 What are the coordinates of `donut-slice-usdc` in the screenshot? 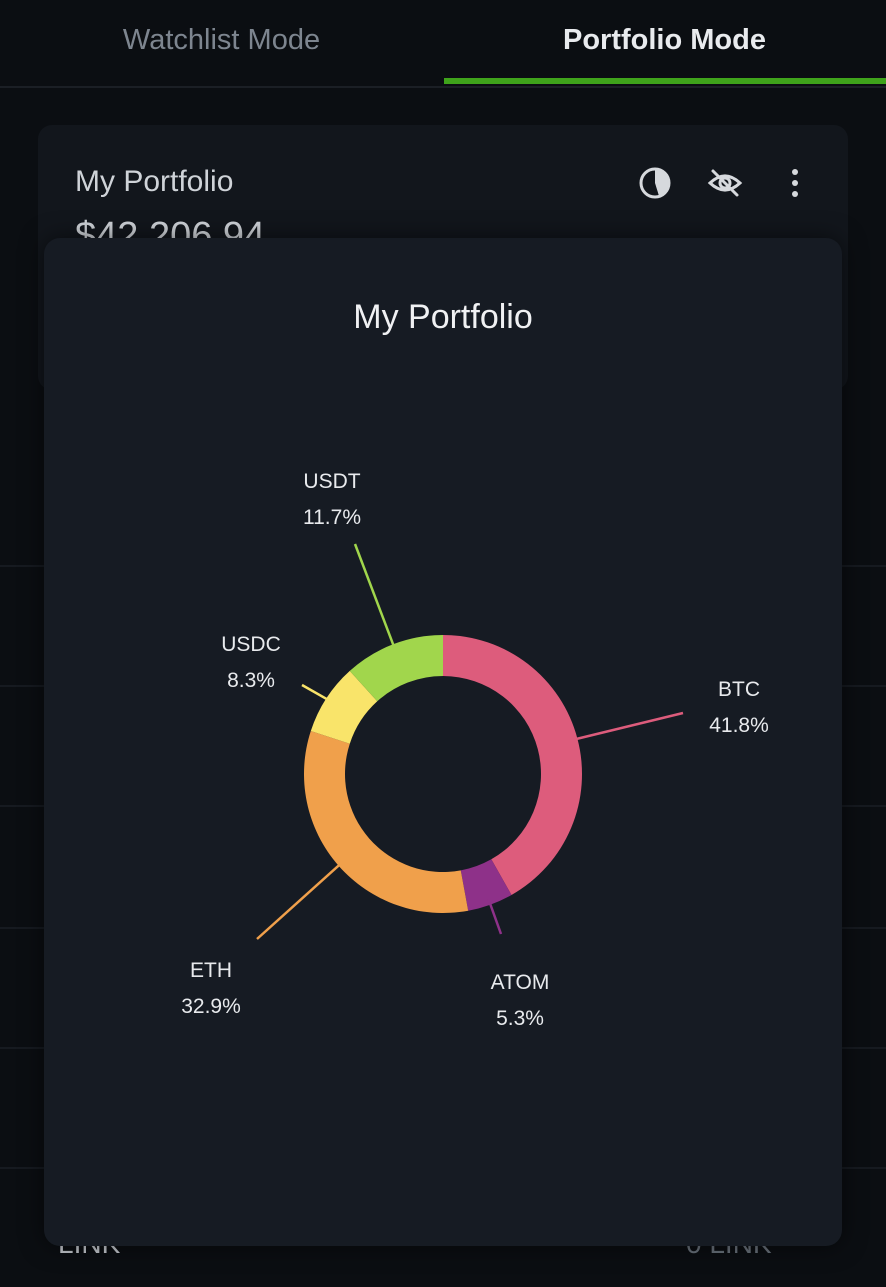 It's located at (344, 707).